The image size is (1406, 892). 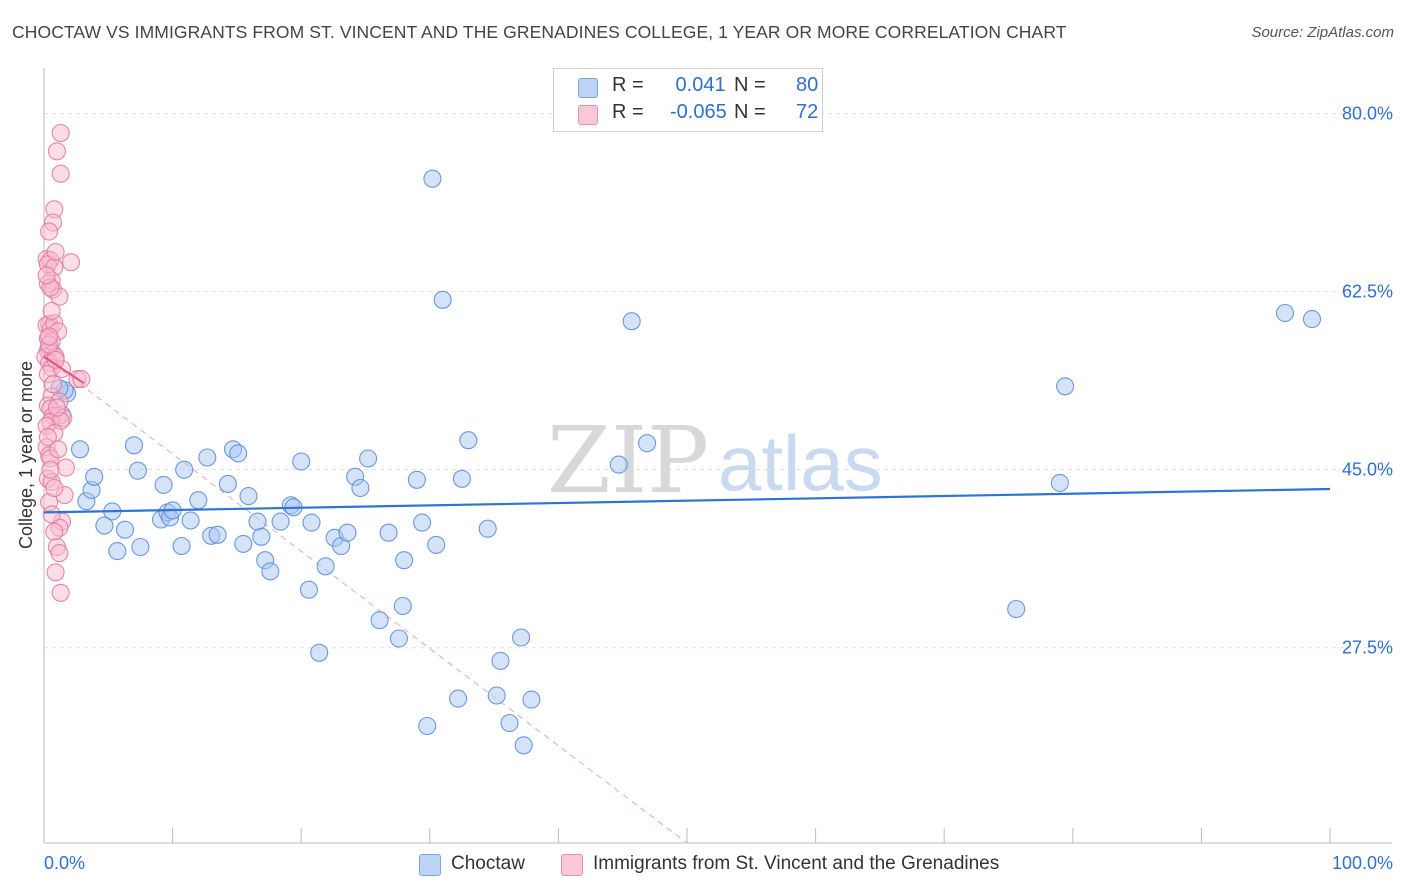 I want to click on y-tick-label: 45.0%, so click(x=1367, y=470).